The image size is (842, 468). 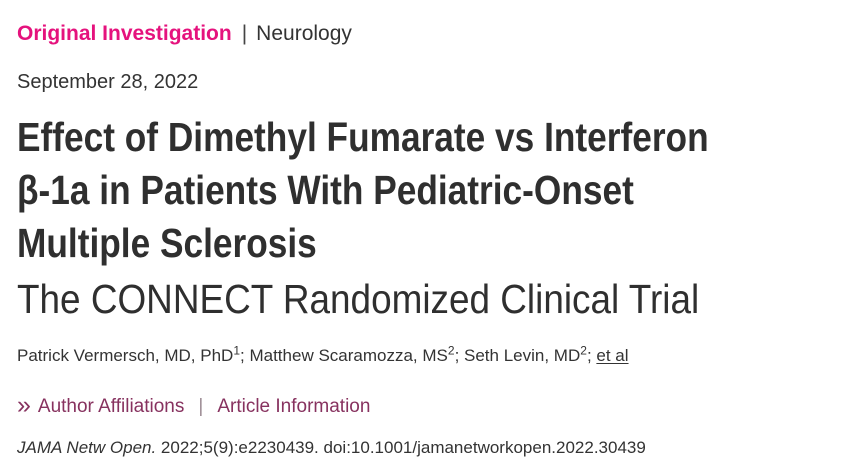 What do you see at coordinates (325, 190) in the screenshot?
I see `title-line-2: β-1a in Patients With Pediatric-Onset` at bounding box center [325, 190].